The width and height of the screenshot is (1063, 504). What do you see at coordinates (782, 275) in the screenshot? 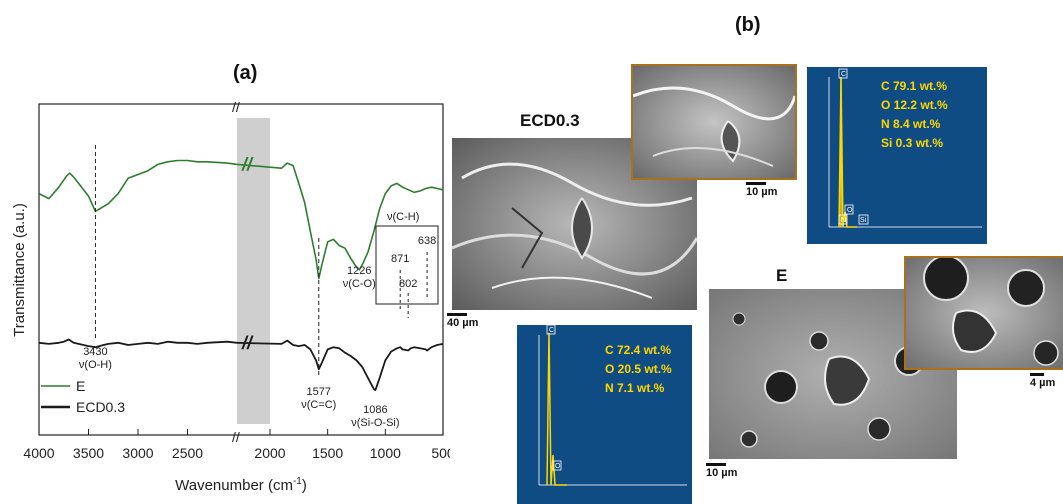
I see `sample2-label: E` at bounding box center [782, 275].